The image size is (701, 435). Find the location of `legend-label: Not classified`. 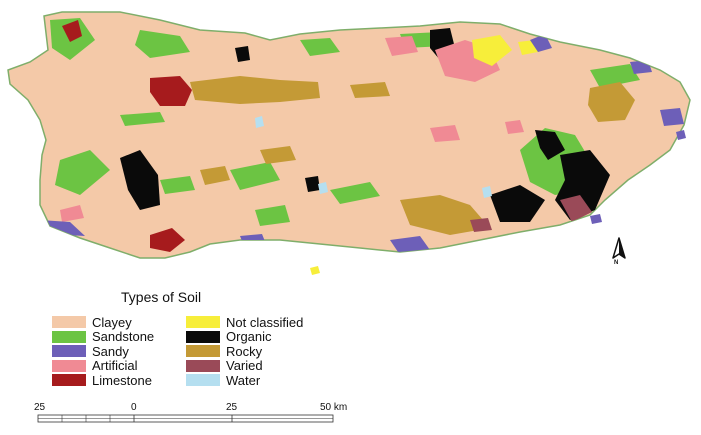

legend-label: Not classified is located at coordinates (265, 322).